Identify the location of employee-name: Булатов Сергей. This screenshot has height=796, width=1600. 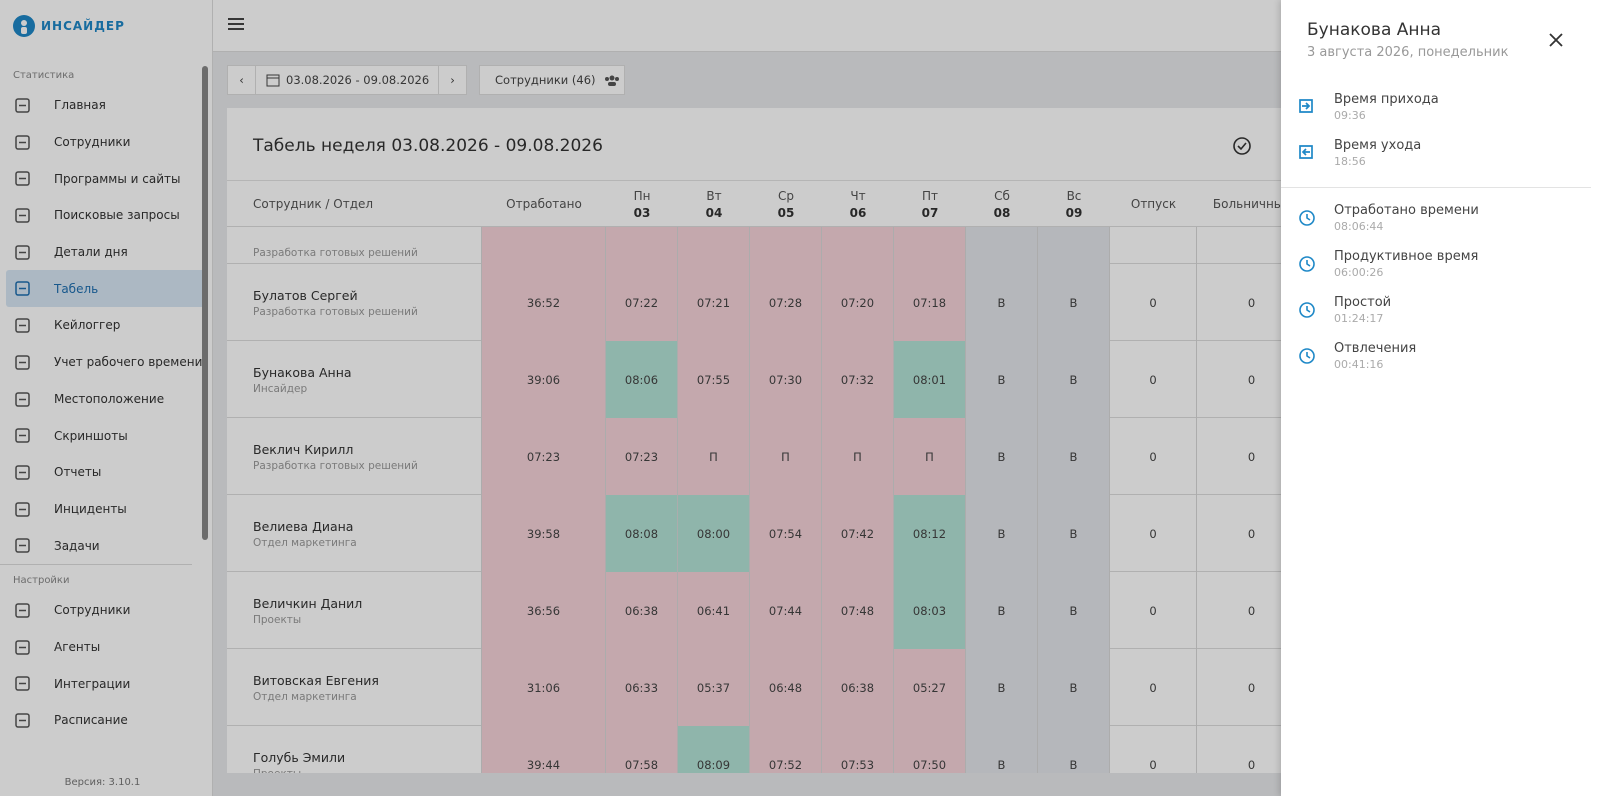
(305, 295).